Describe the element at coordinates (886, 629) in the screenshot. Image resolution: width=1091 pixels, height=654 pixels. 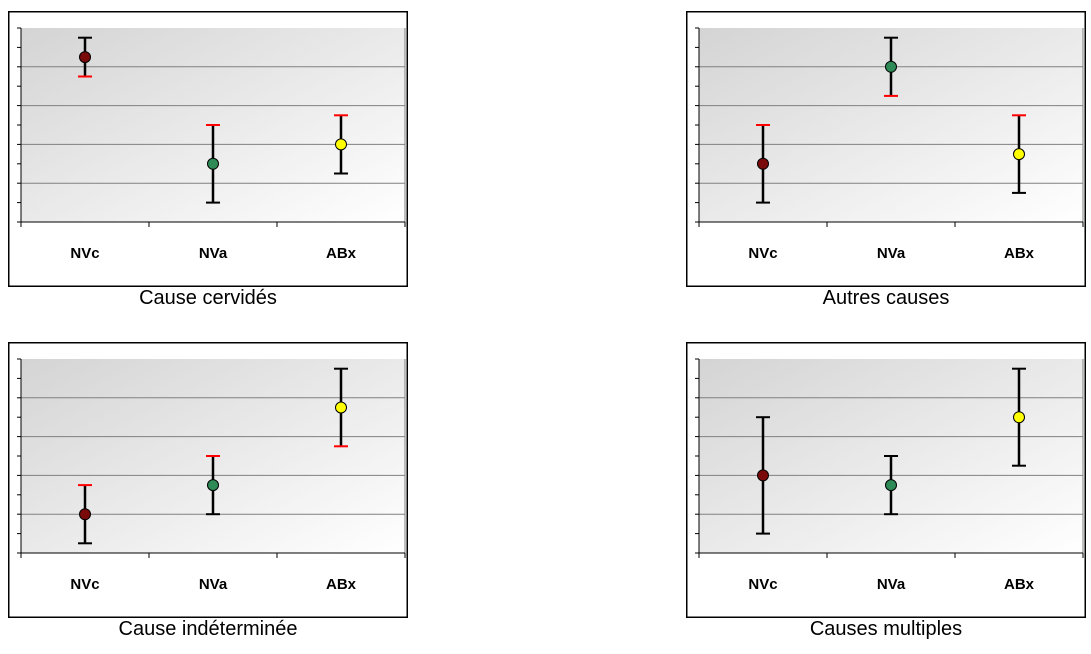
I see `chart-caption-4: Causes multiples` at that location.